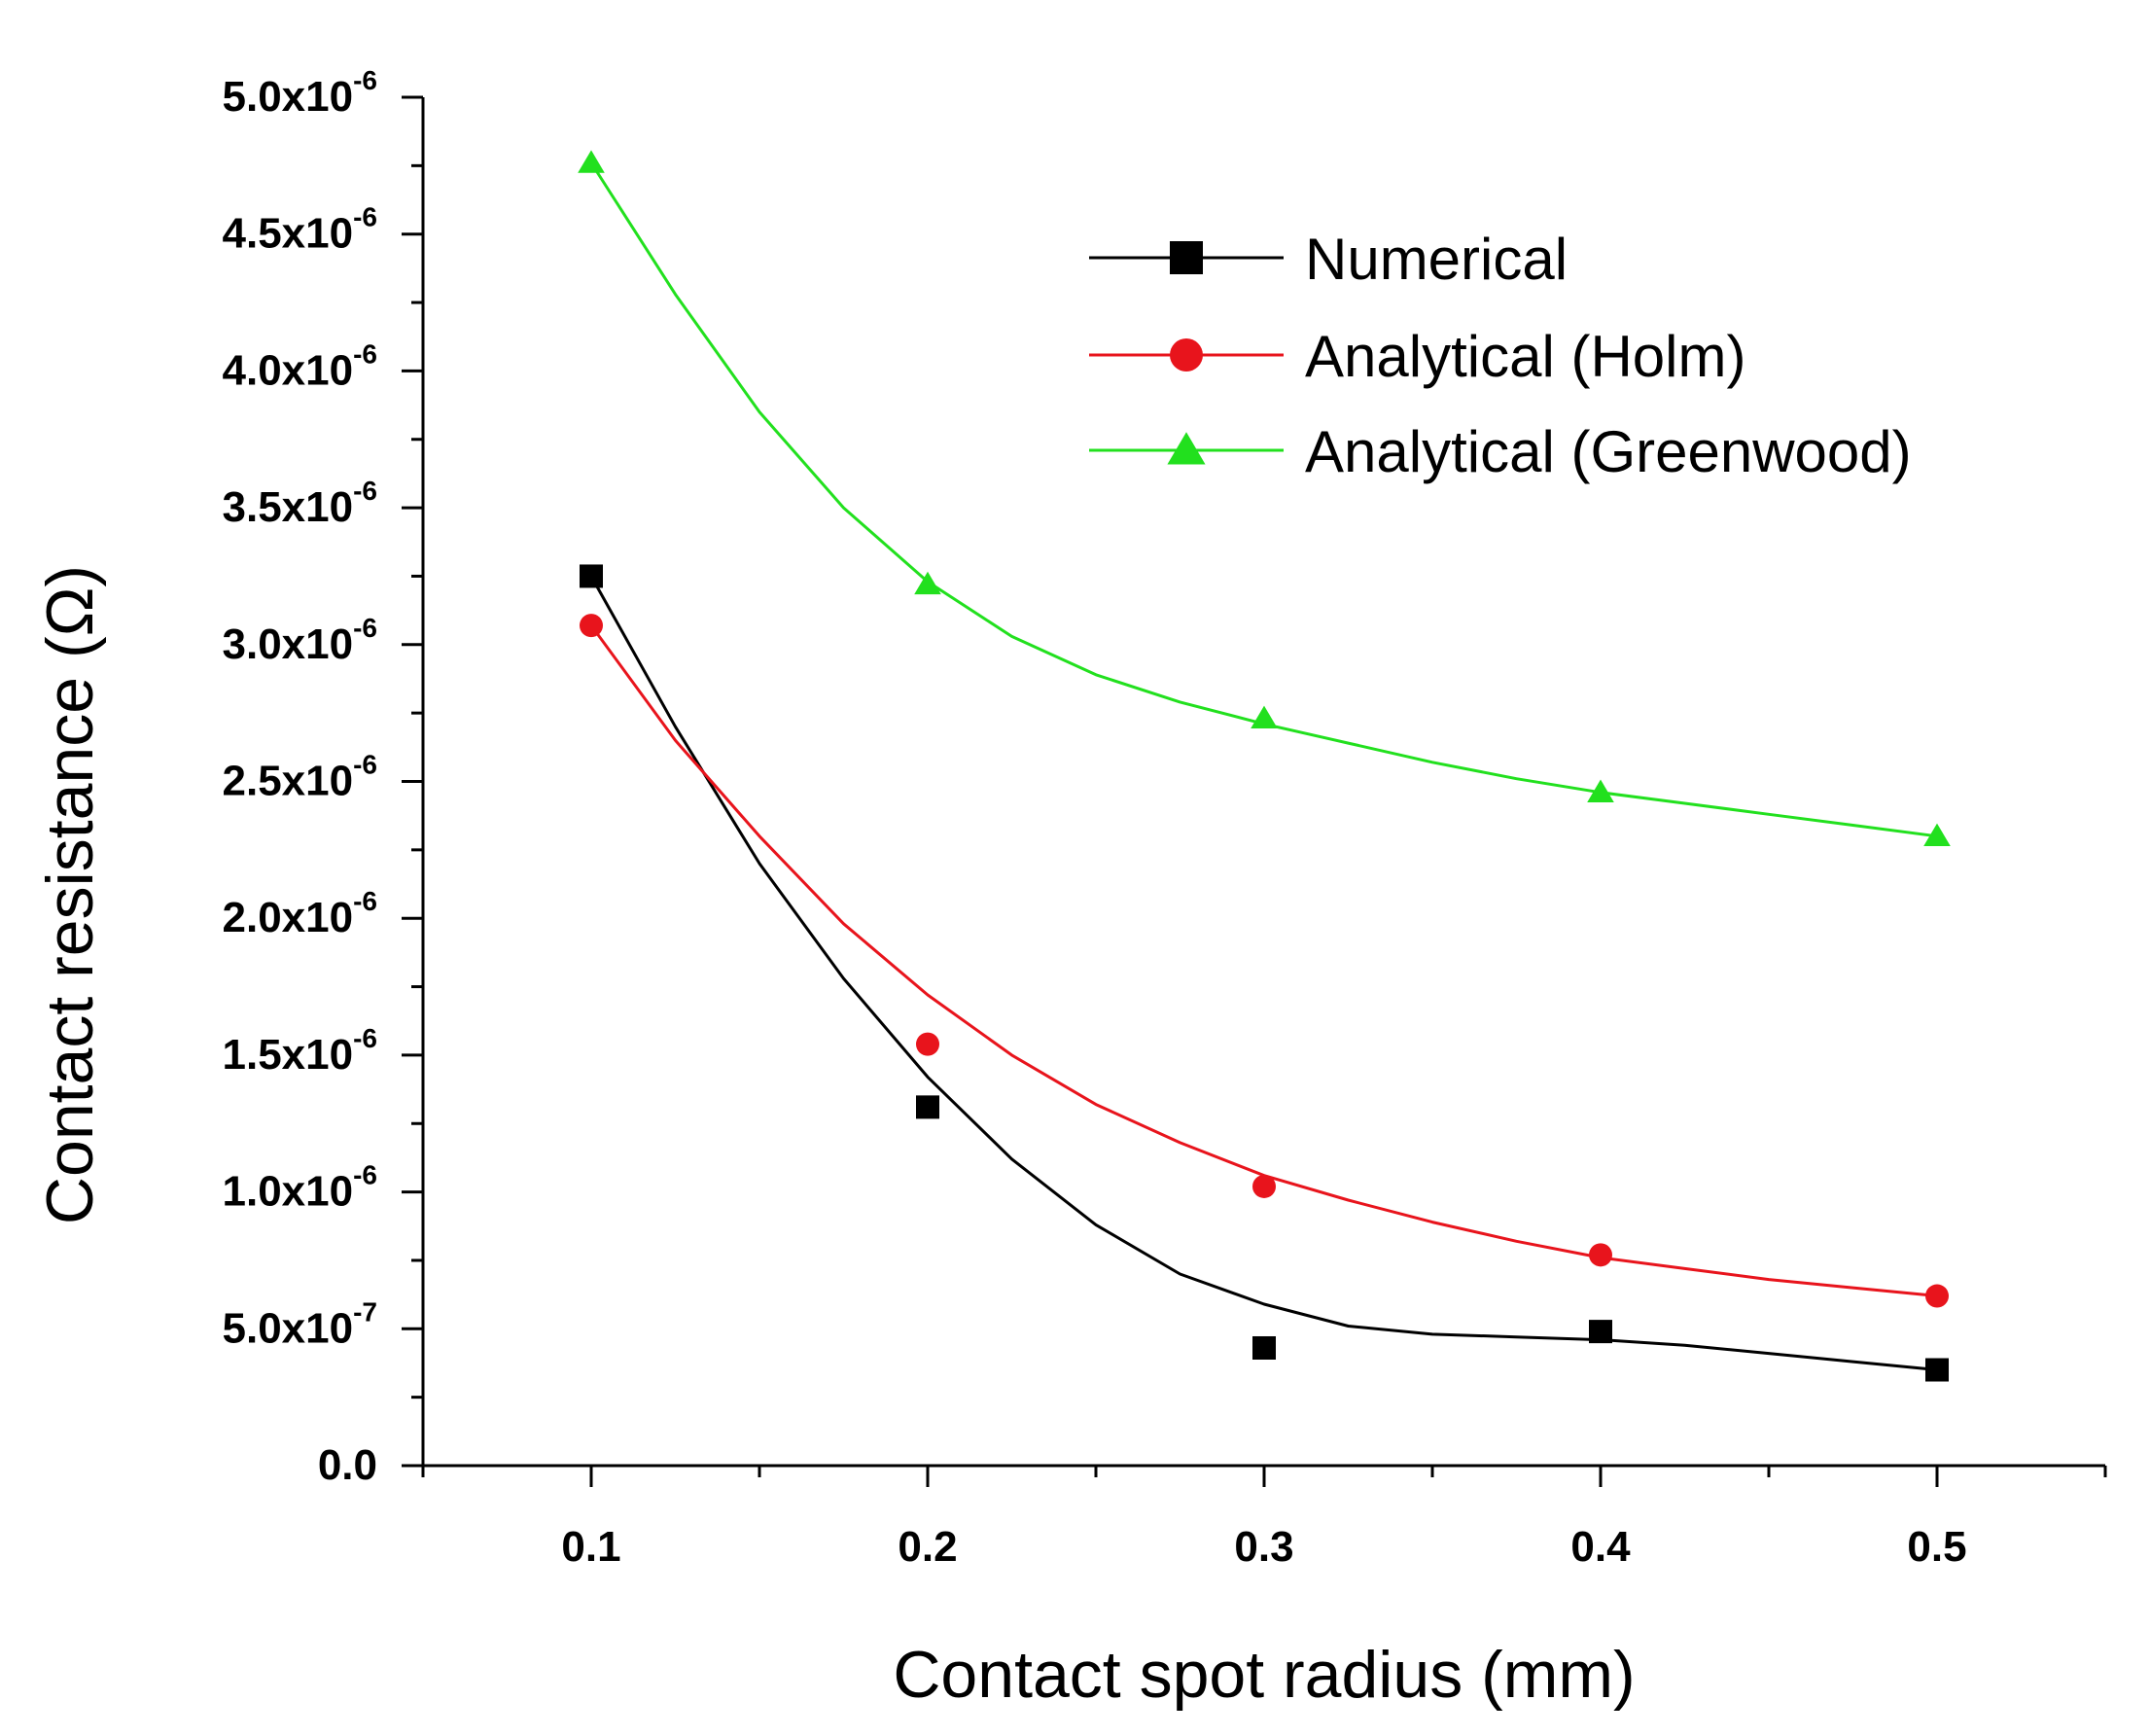 This screenshot has height=1736, width=2150. What do you see at coordinates (300, 366) in the screenshot?
I see `y-tick-label: 4.0x10⁻⁶` at bounding box center [300, 366].